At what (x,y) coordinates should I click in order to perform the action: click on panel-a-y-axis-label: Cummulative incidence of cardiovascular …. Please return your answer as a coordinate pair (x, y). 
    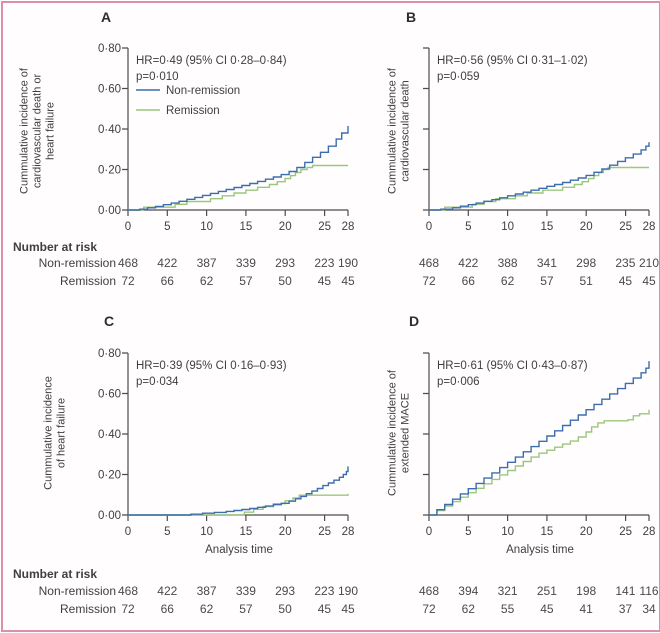
    Looking at the image, I should click on (38, 131).